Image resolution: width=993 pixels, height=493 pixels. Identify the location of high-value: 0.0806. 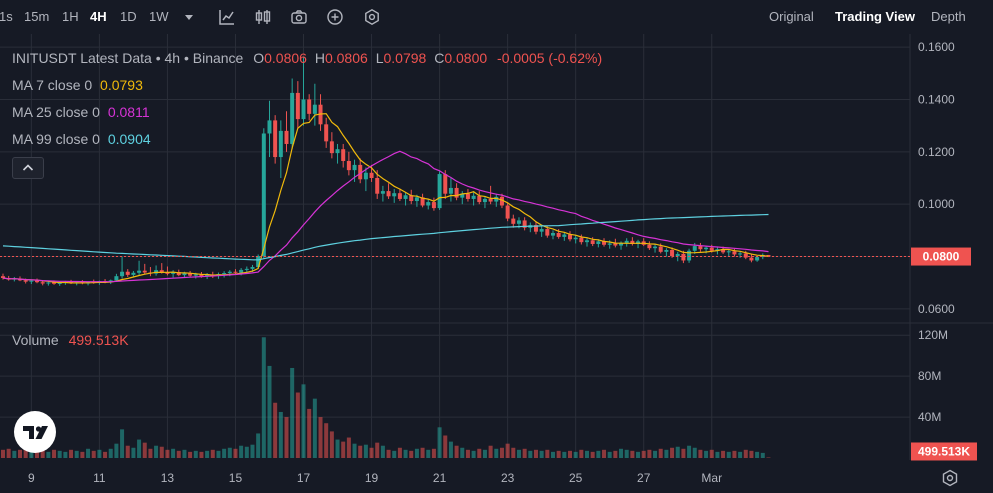
(346, 58).